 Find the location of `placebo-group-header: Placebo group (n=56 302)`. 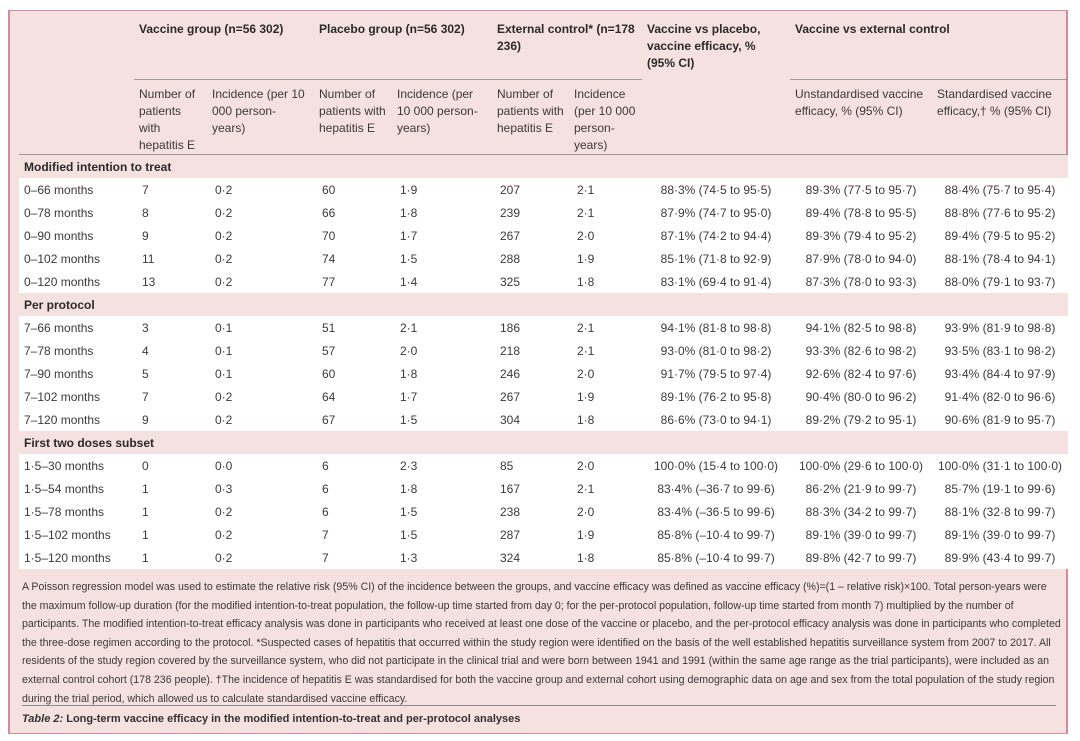

placebo-group-header: Placebo group (n=56 302) is located at coordinates (403, 45).